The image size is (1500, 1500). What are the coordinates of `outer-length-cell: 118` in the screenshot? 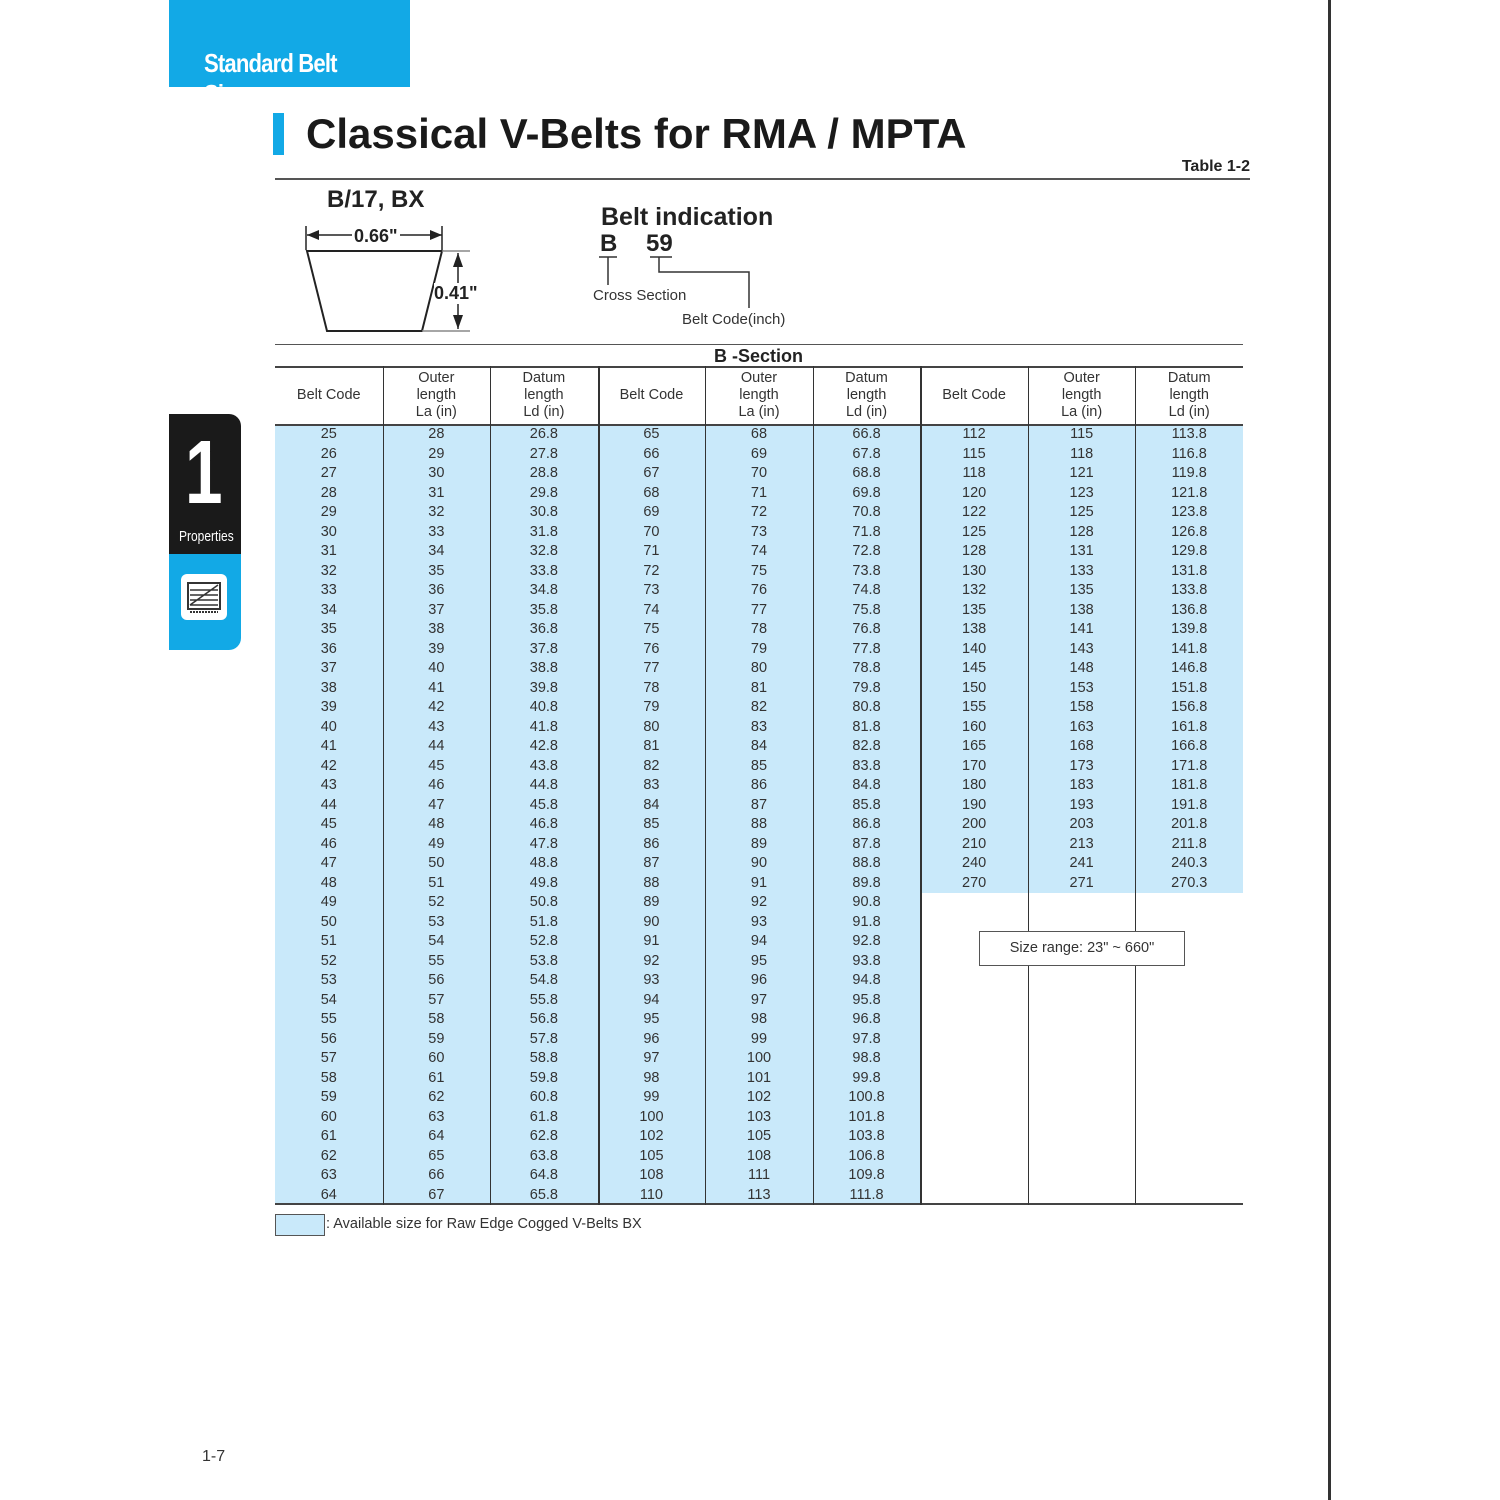 It's located at (1081, 454).